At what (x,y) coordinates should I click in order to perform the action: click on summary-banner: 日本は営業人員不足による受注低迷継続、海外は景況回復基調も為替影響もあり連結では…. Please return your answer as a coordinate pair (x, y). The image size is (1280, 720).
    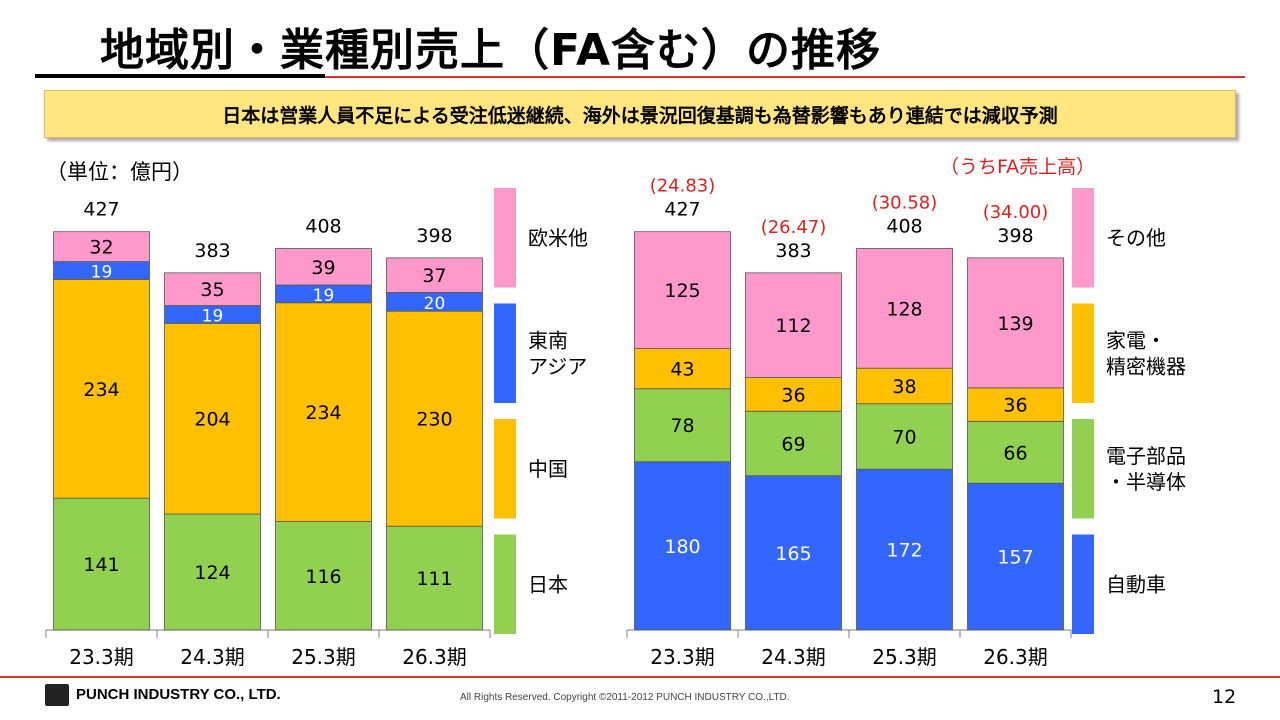
    Looking at the image, I should click on (640, 114).